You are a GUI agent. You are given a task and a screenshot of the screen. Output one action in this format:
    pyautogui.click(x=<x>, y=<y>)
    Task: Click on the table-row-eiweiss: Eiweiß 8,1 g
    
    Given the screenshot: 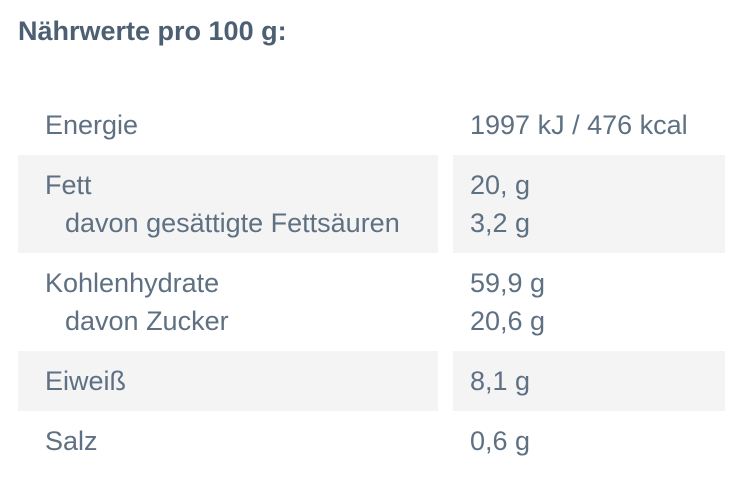 What is the action you would take?
    pyautogui.click(x=371, y=381)
    